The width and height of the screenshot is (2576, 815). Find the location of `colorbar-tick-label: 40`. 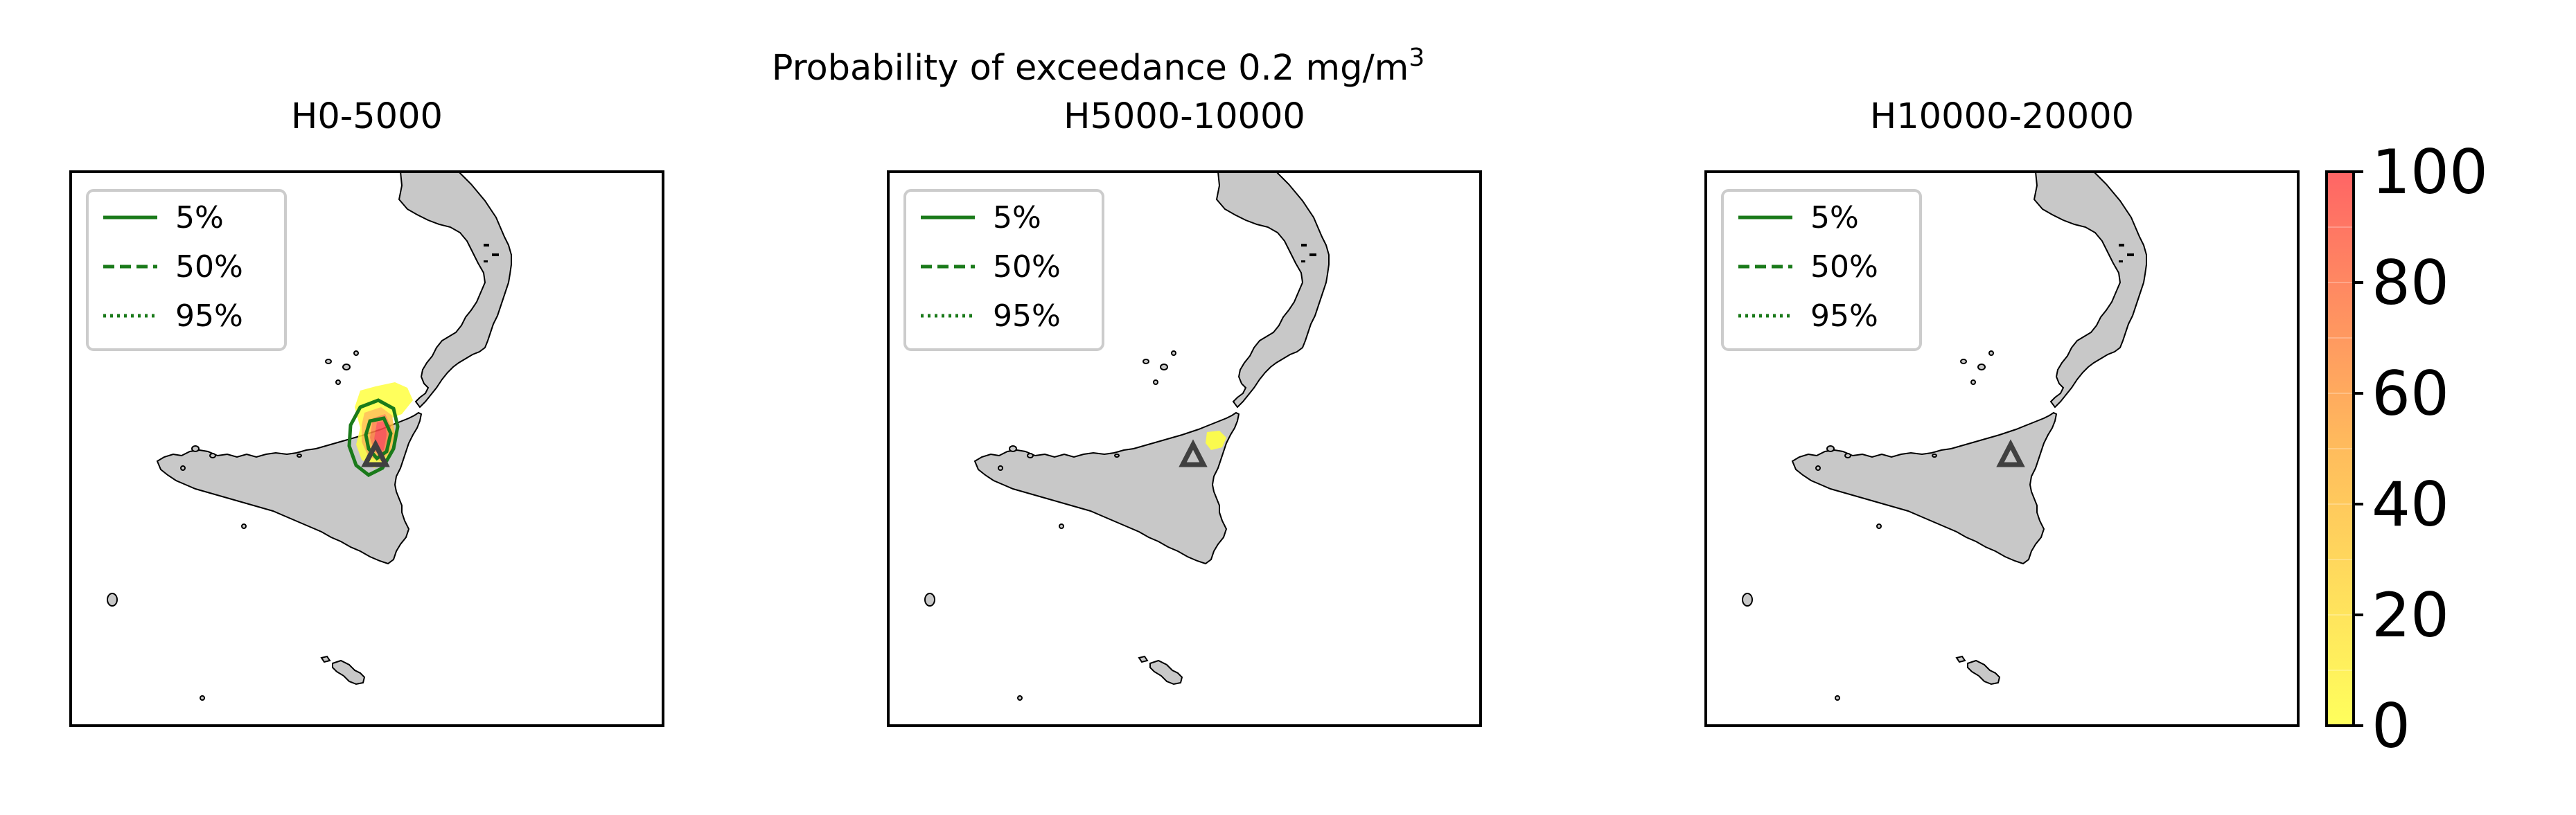

colorbar-tick-label: 40 is located at coordinates (2410, 504).